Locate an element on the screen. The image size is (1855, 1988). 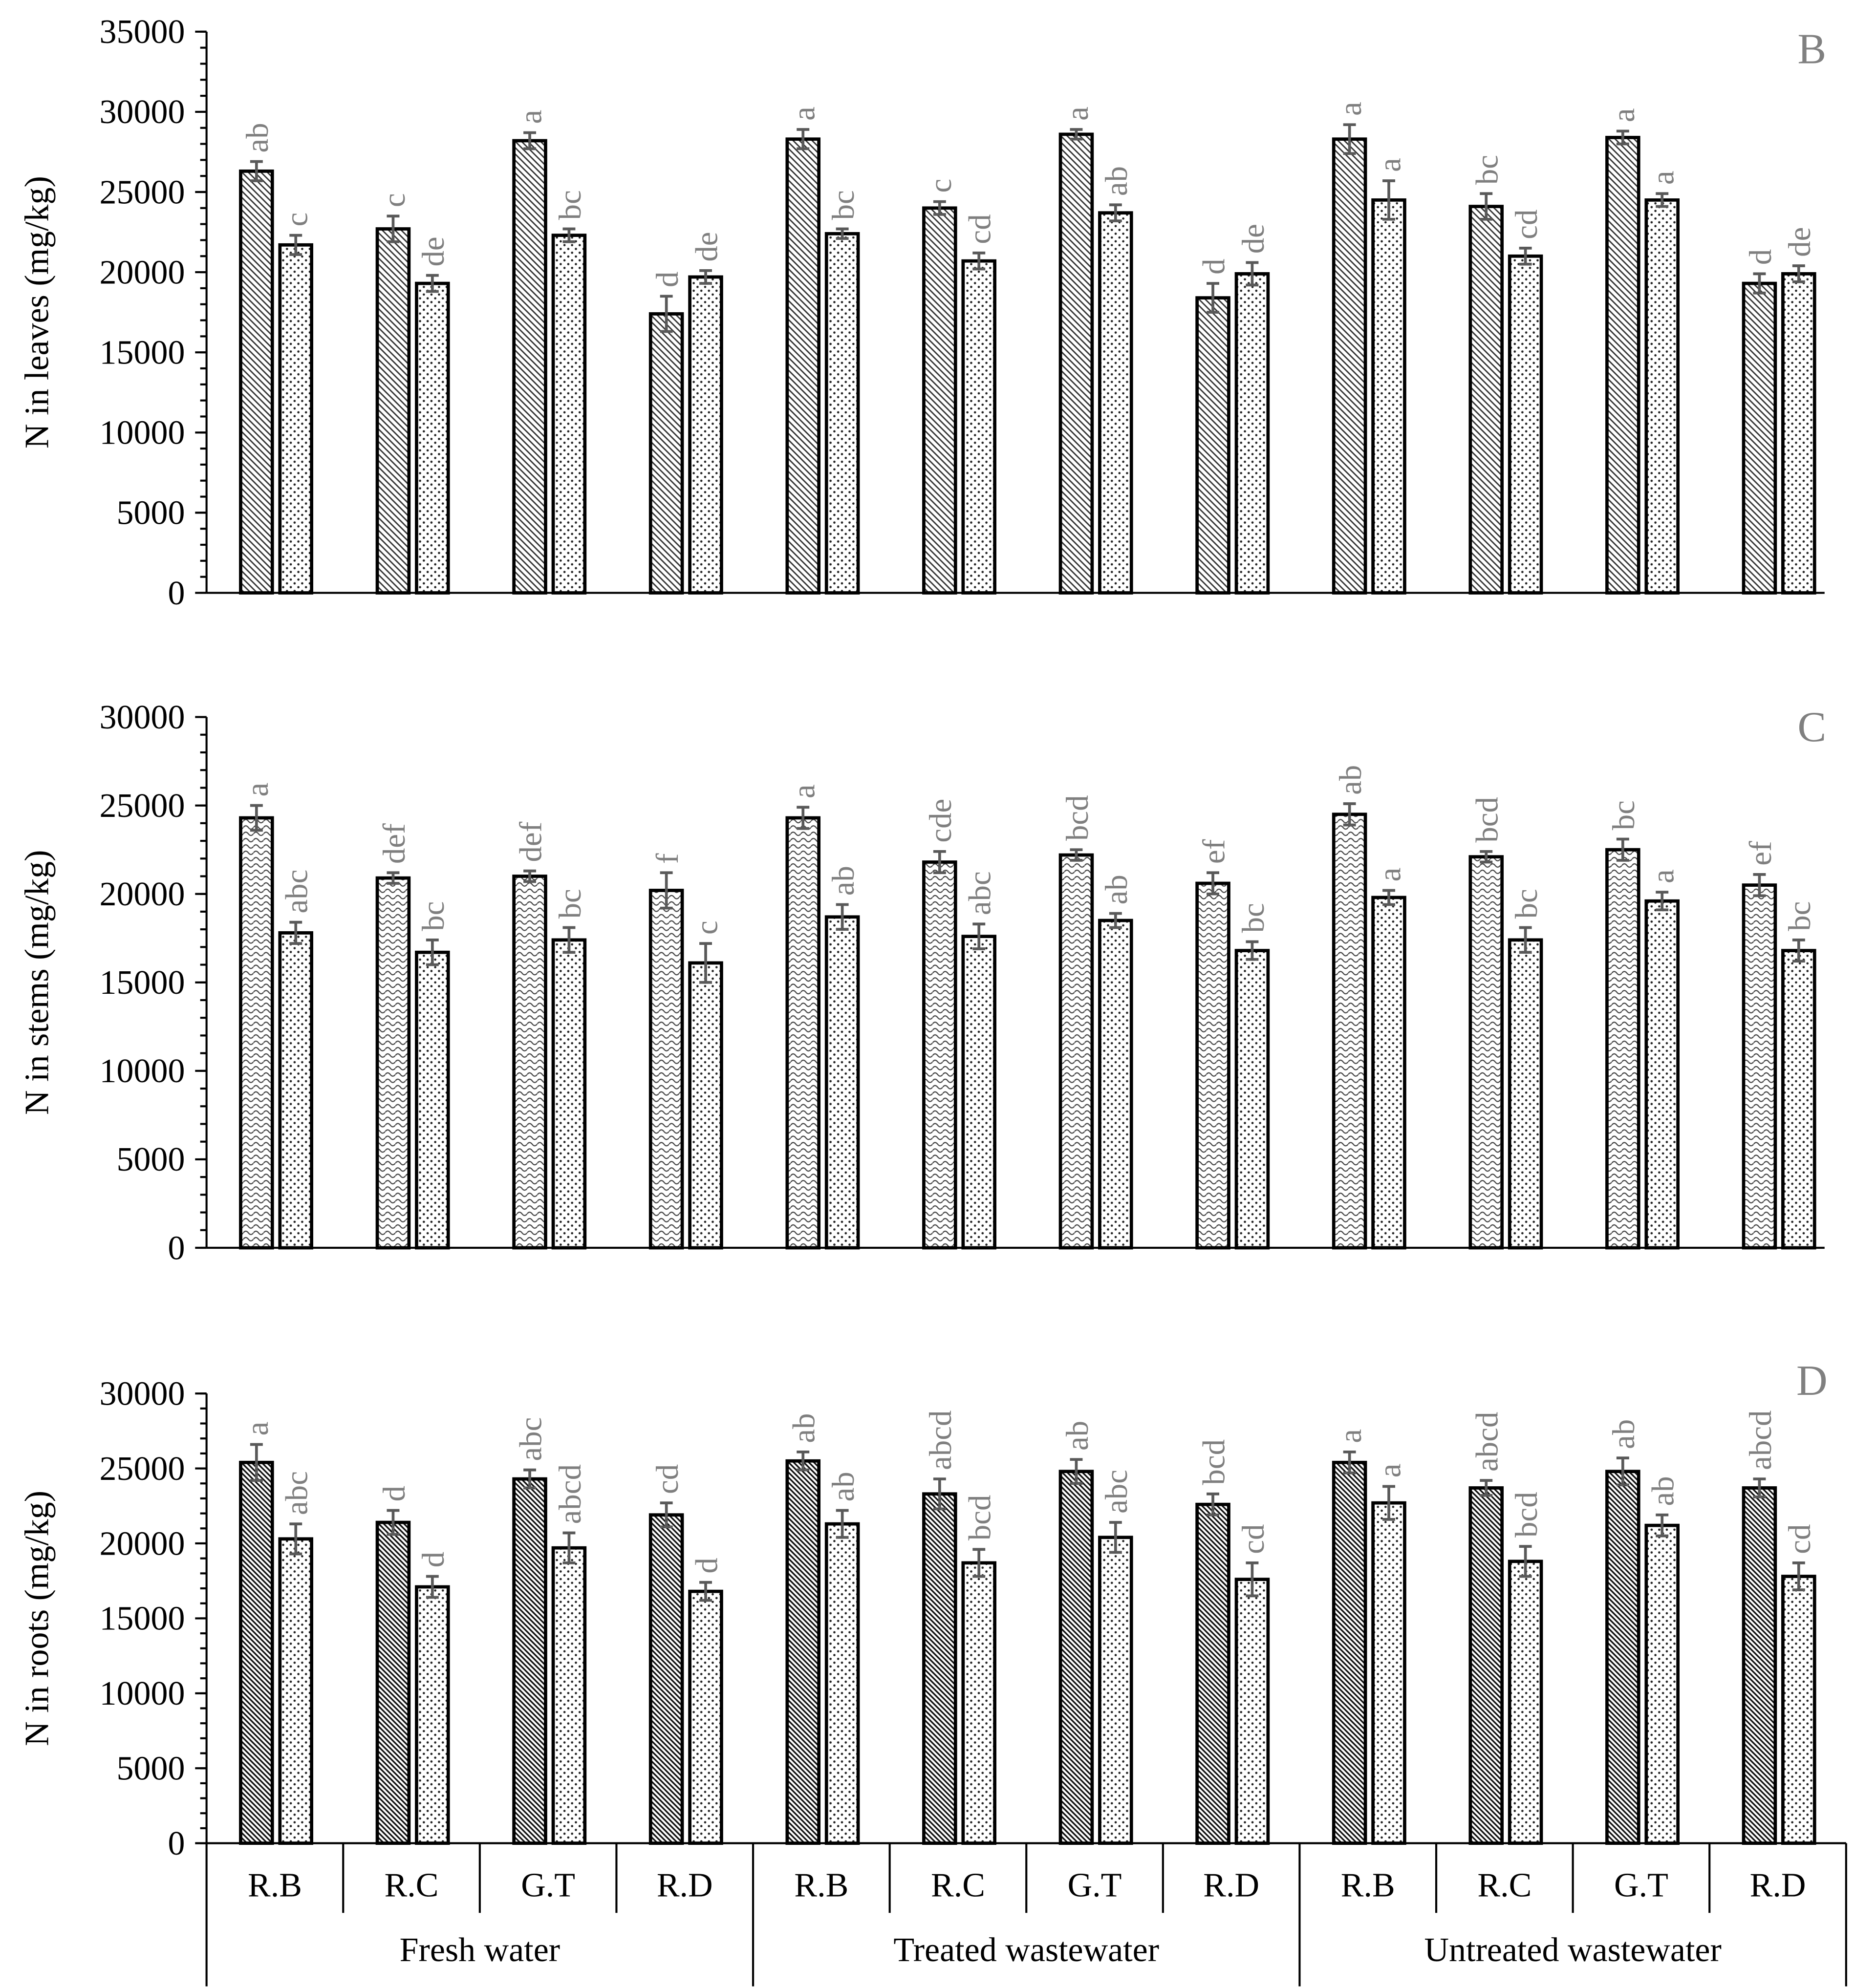
significance-letter: cde is located at coordinates (941, 821).